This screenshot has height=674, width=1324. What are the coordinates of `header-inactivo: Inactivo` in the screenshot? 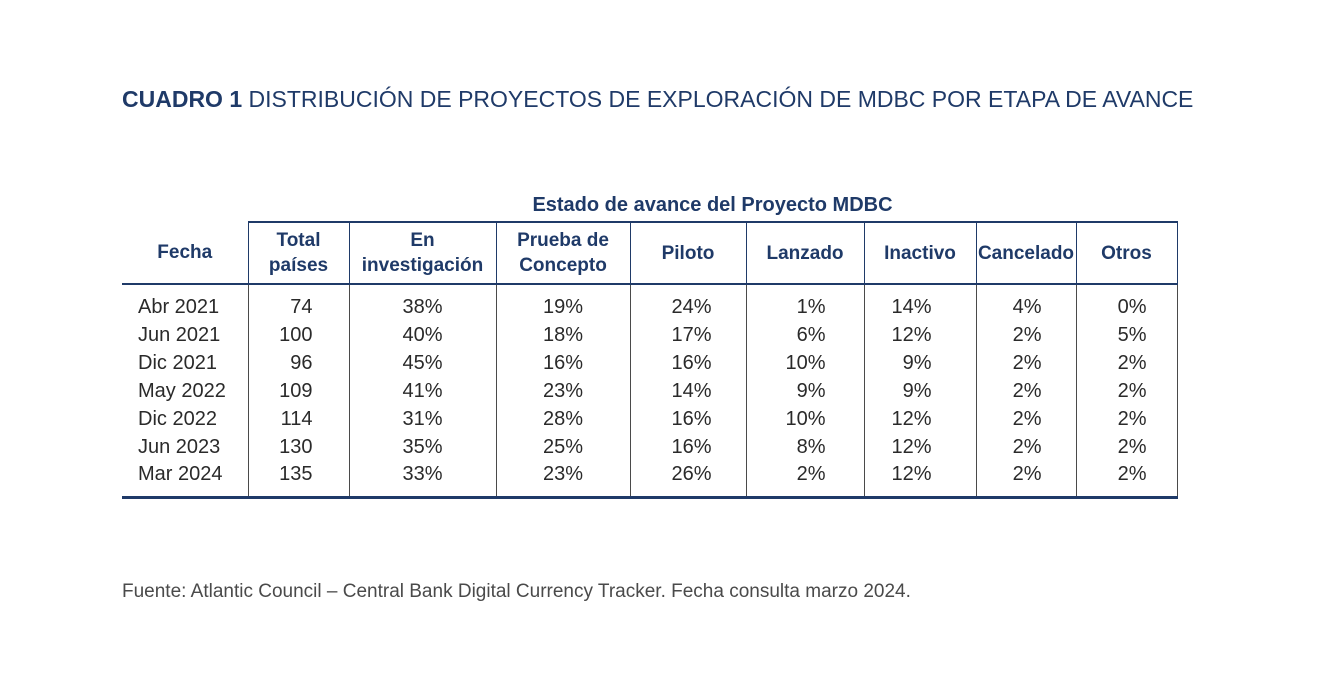 It's located at (919, 253).